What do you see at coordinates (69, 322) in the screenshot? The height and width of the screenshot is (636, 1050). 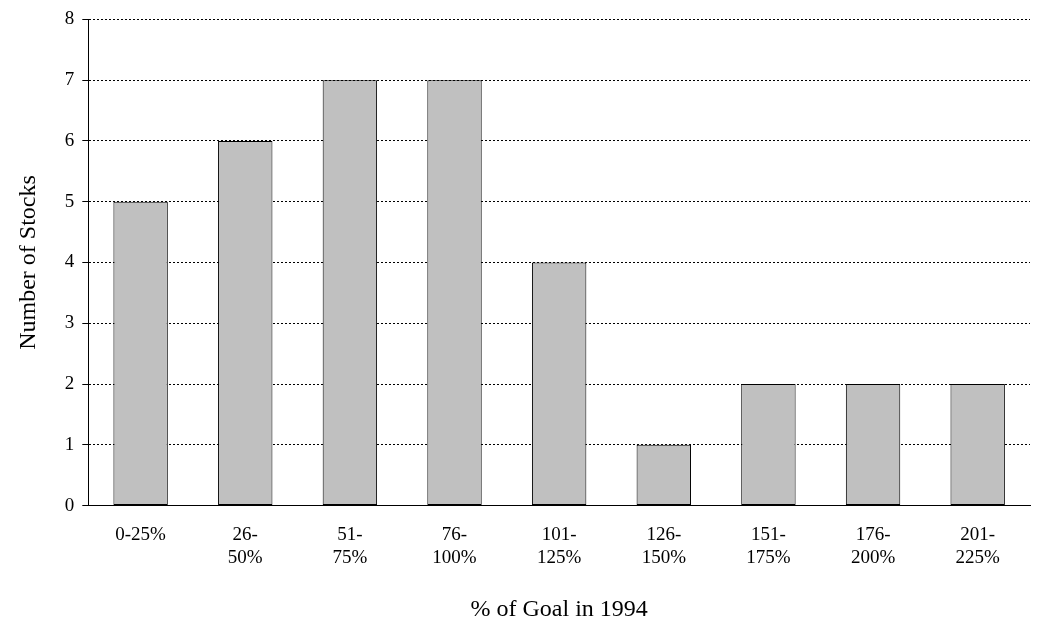 I see `y-tick-label: 3` at bounding box center [69, 322].